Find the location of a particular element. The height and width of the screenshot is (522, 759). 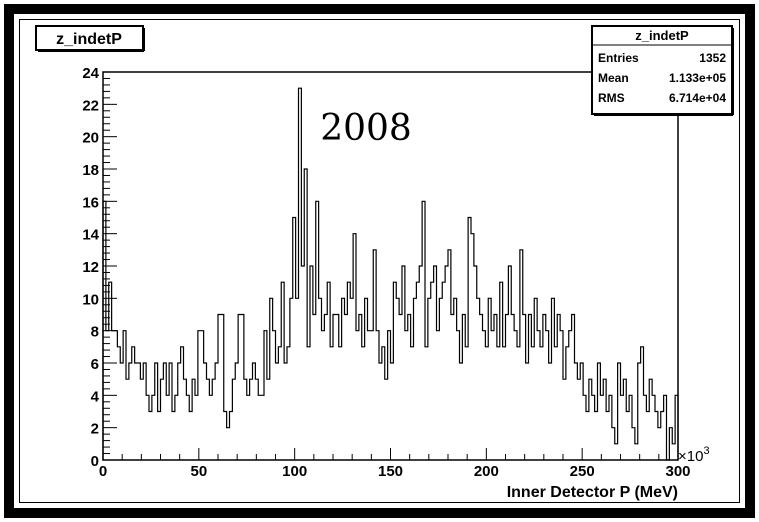

y-tick-label: 18 is located at coordinates (90, 170).